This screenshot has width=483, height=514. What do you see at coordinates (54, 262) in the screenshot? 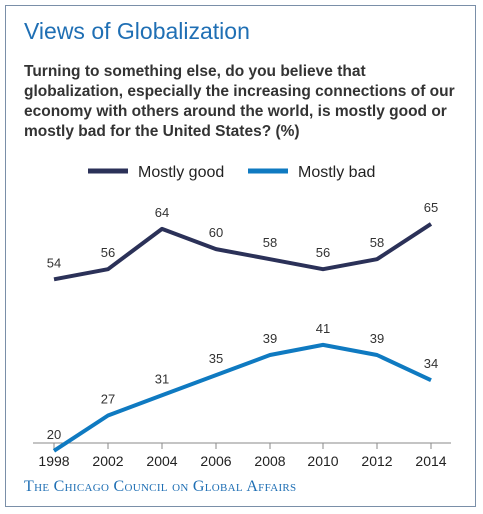
I see `data-label-good-1998: 54` at bounding box center [54, 262].